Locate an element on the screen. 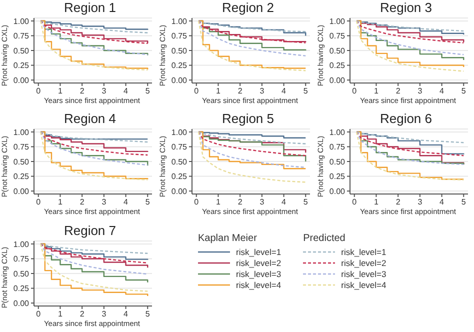  chart-title: Region 4 is located at coordinates (90, 119).